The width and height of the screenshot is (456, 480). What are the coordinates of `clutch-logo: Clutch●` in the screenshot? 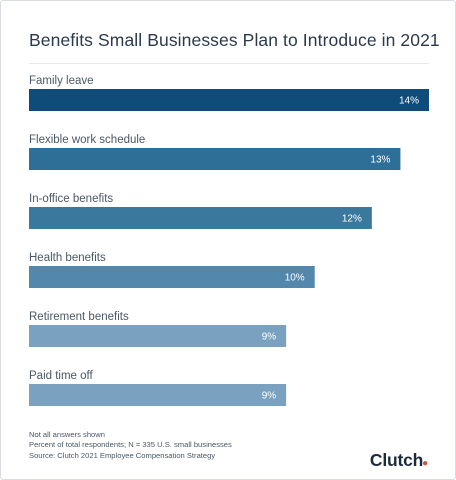 It's located at (398, 460).